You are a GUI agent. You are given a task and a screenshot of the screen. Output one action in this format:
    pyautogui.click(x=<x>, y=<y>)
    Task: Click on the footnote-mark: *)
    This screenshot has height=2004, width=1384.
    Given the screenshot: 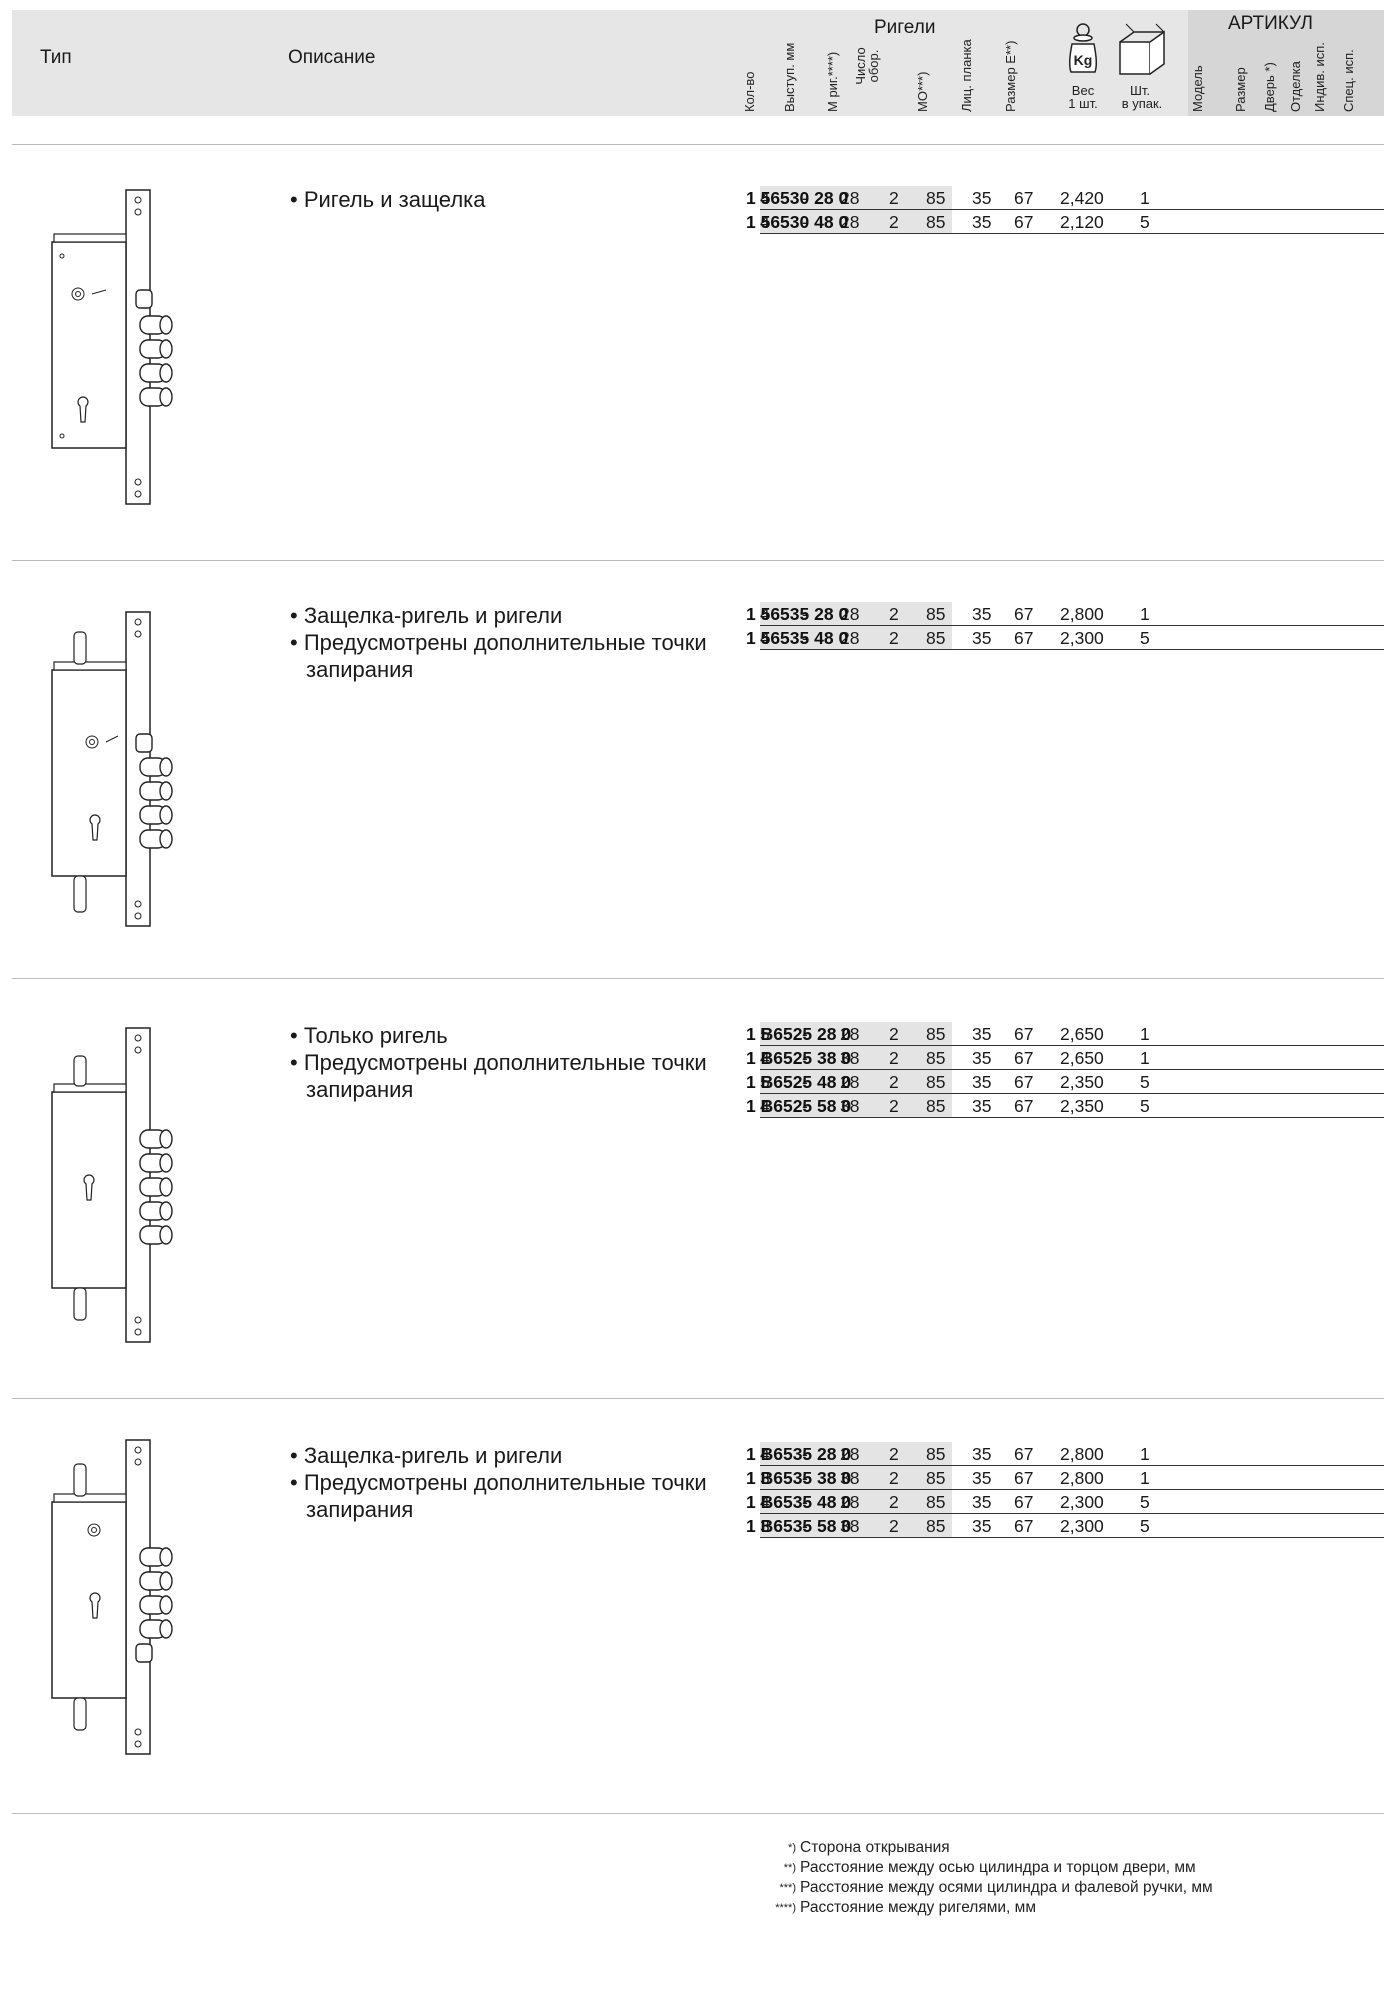 What is the action you would take?
    pyautogui.click(x=792, y=1848)
    